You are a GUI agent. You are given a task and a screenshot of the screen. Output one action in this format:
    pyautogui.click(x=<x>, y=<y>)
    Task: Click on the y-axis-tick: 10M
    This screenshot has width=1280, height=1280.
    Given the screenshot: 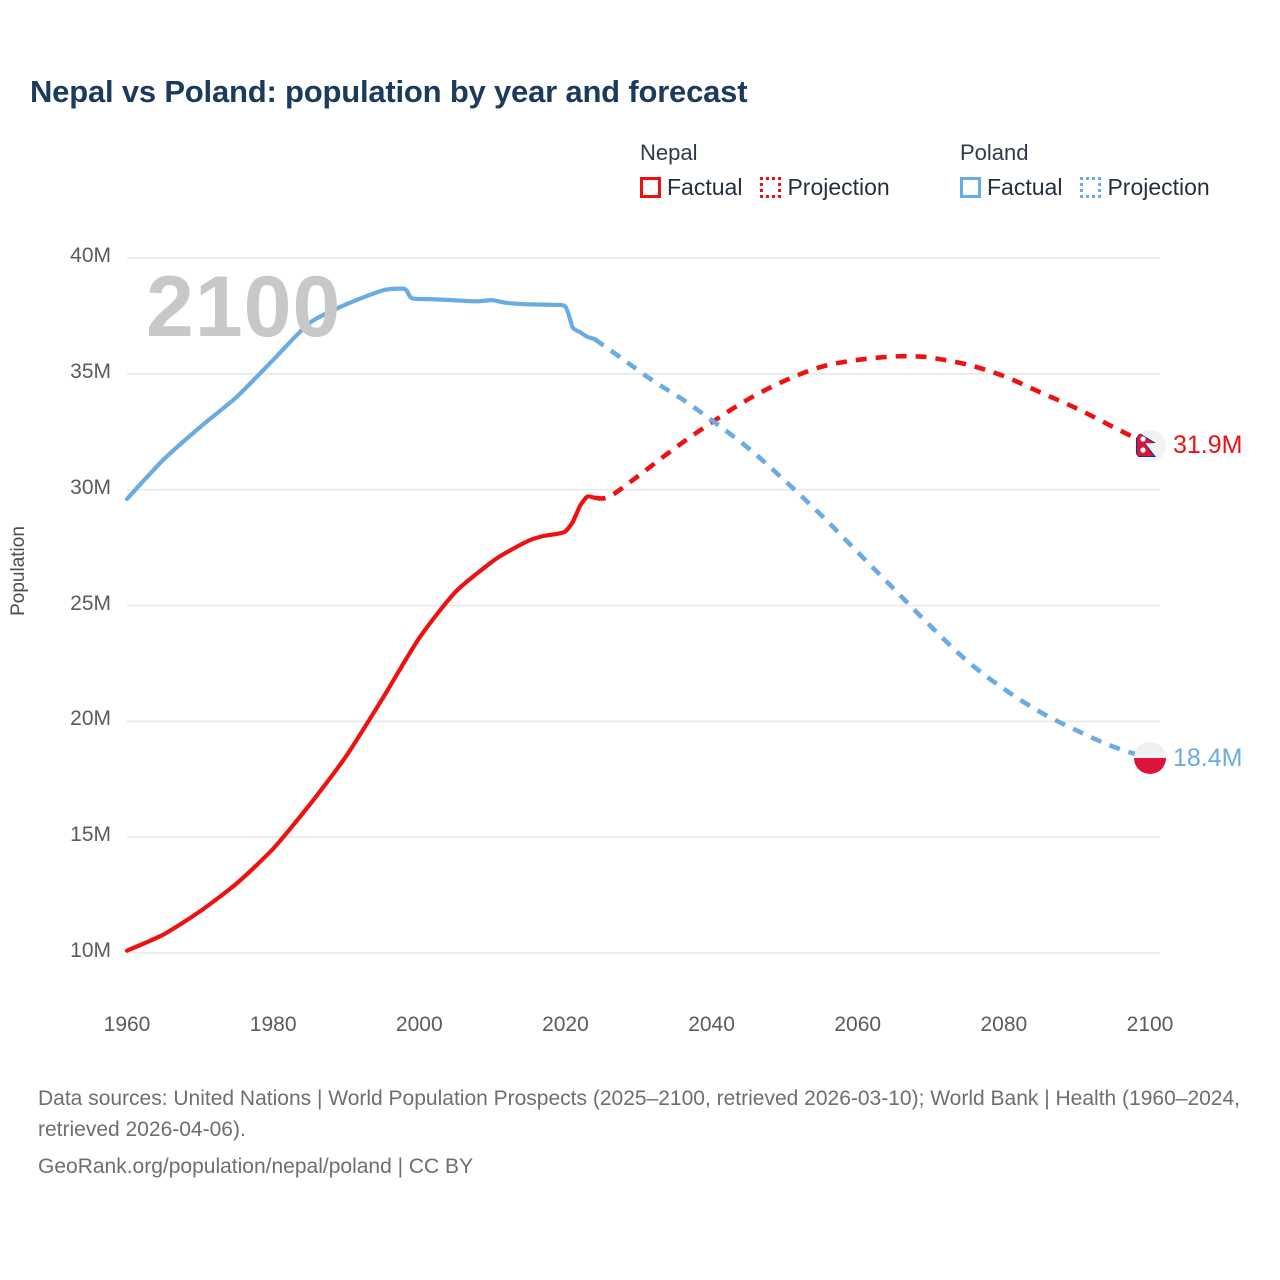 What is the action you would take?
    pyautogui.click(x=90, y=950)
    